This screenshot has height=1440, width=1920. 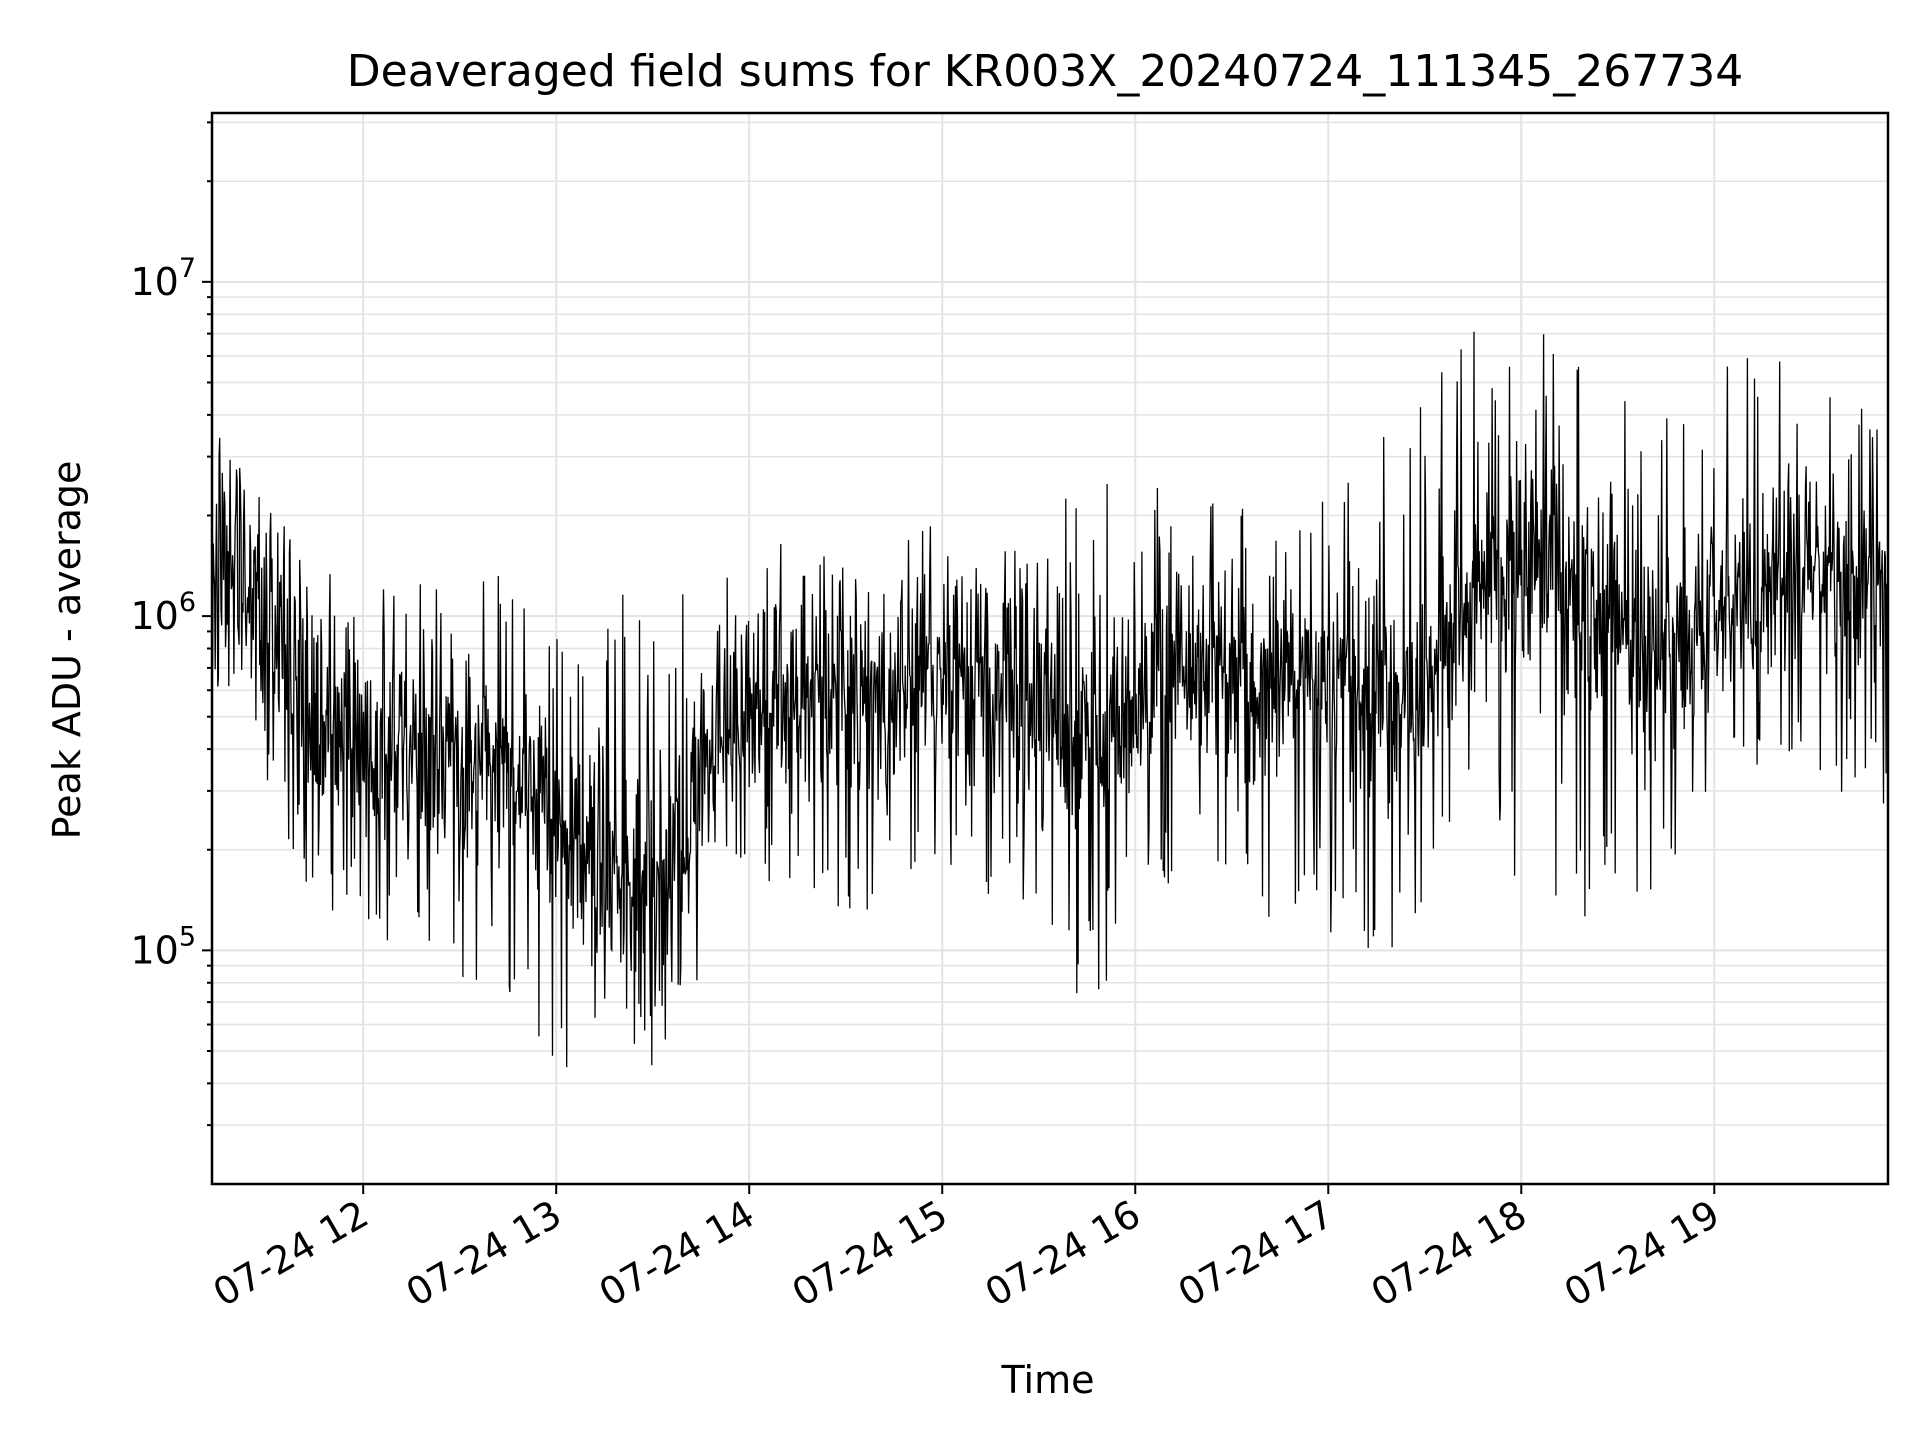 What do you see at coordinates (870, 1254) in the screenshot?
I see `x-tick-label: 07-24 15` at bounding box center [870, 1254].